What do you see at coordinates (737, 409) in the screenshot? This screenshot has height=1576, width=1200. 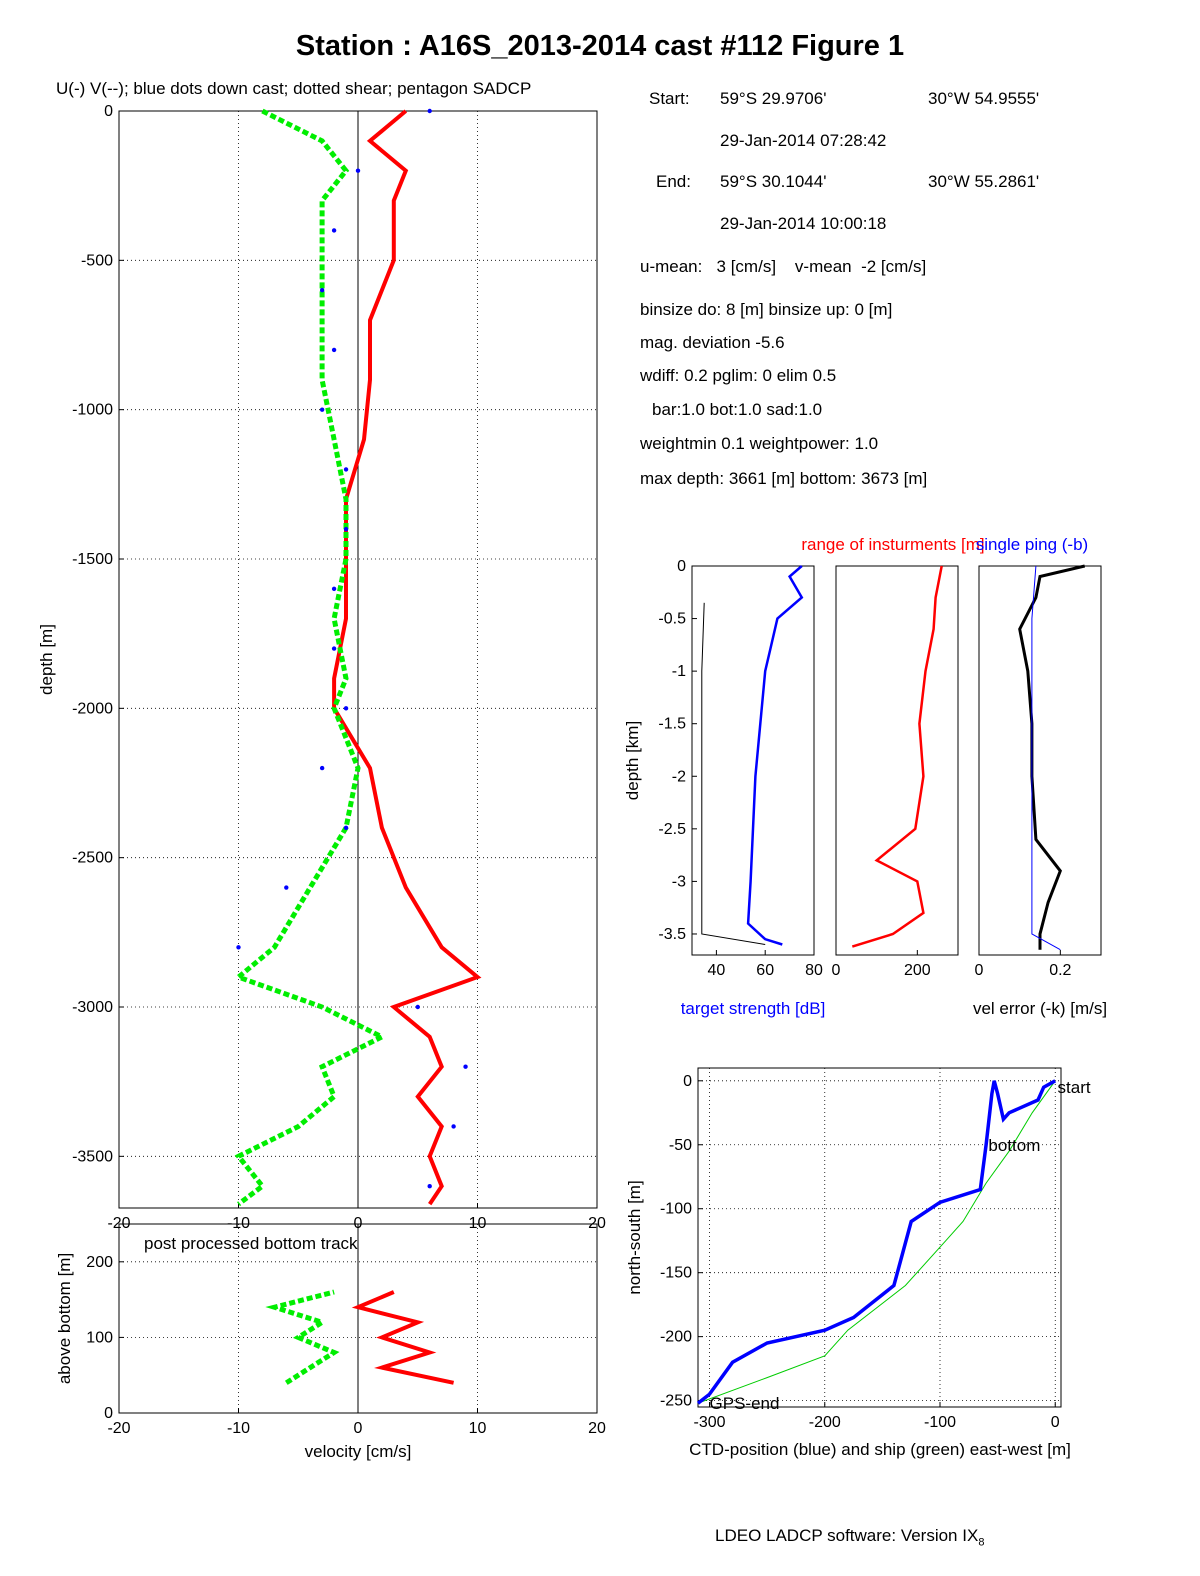 I see `bar-params: bar:1.0 bot:1.0 sad:1.0` at bounding box center [737, 409].